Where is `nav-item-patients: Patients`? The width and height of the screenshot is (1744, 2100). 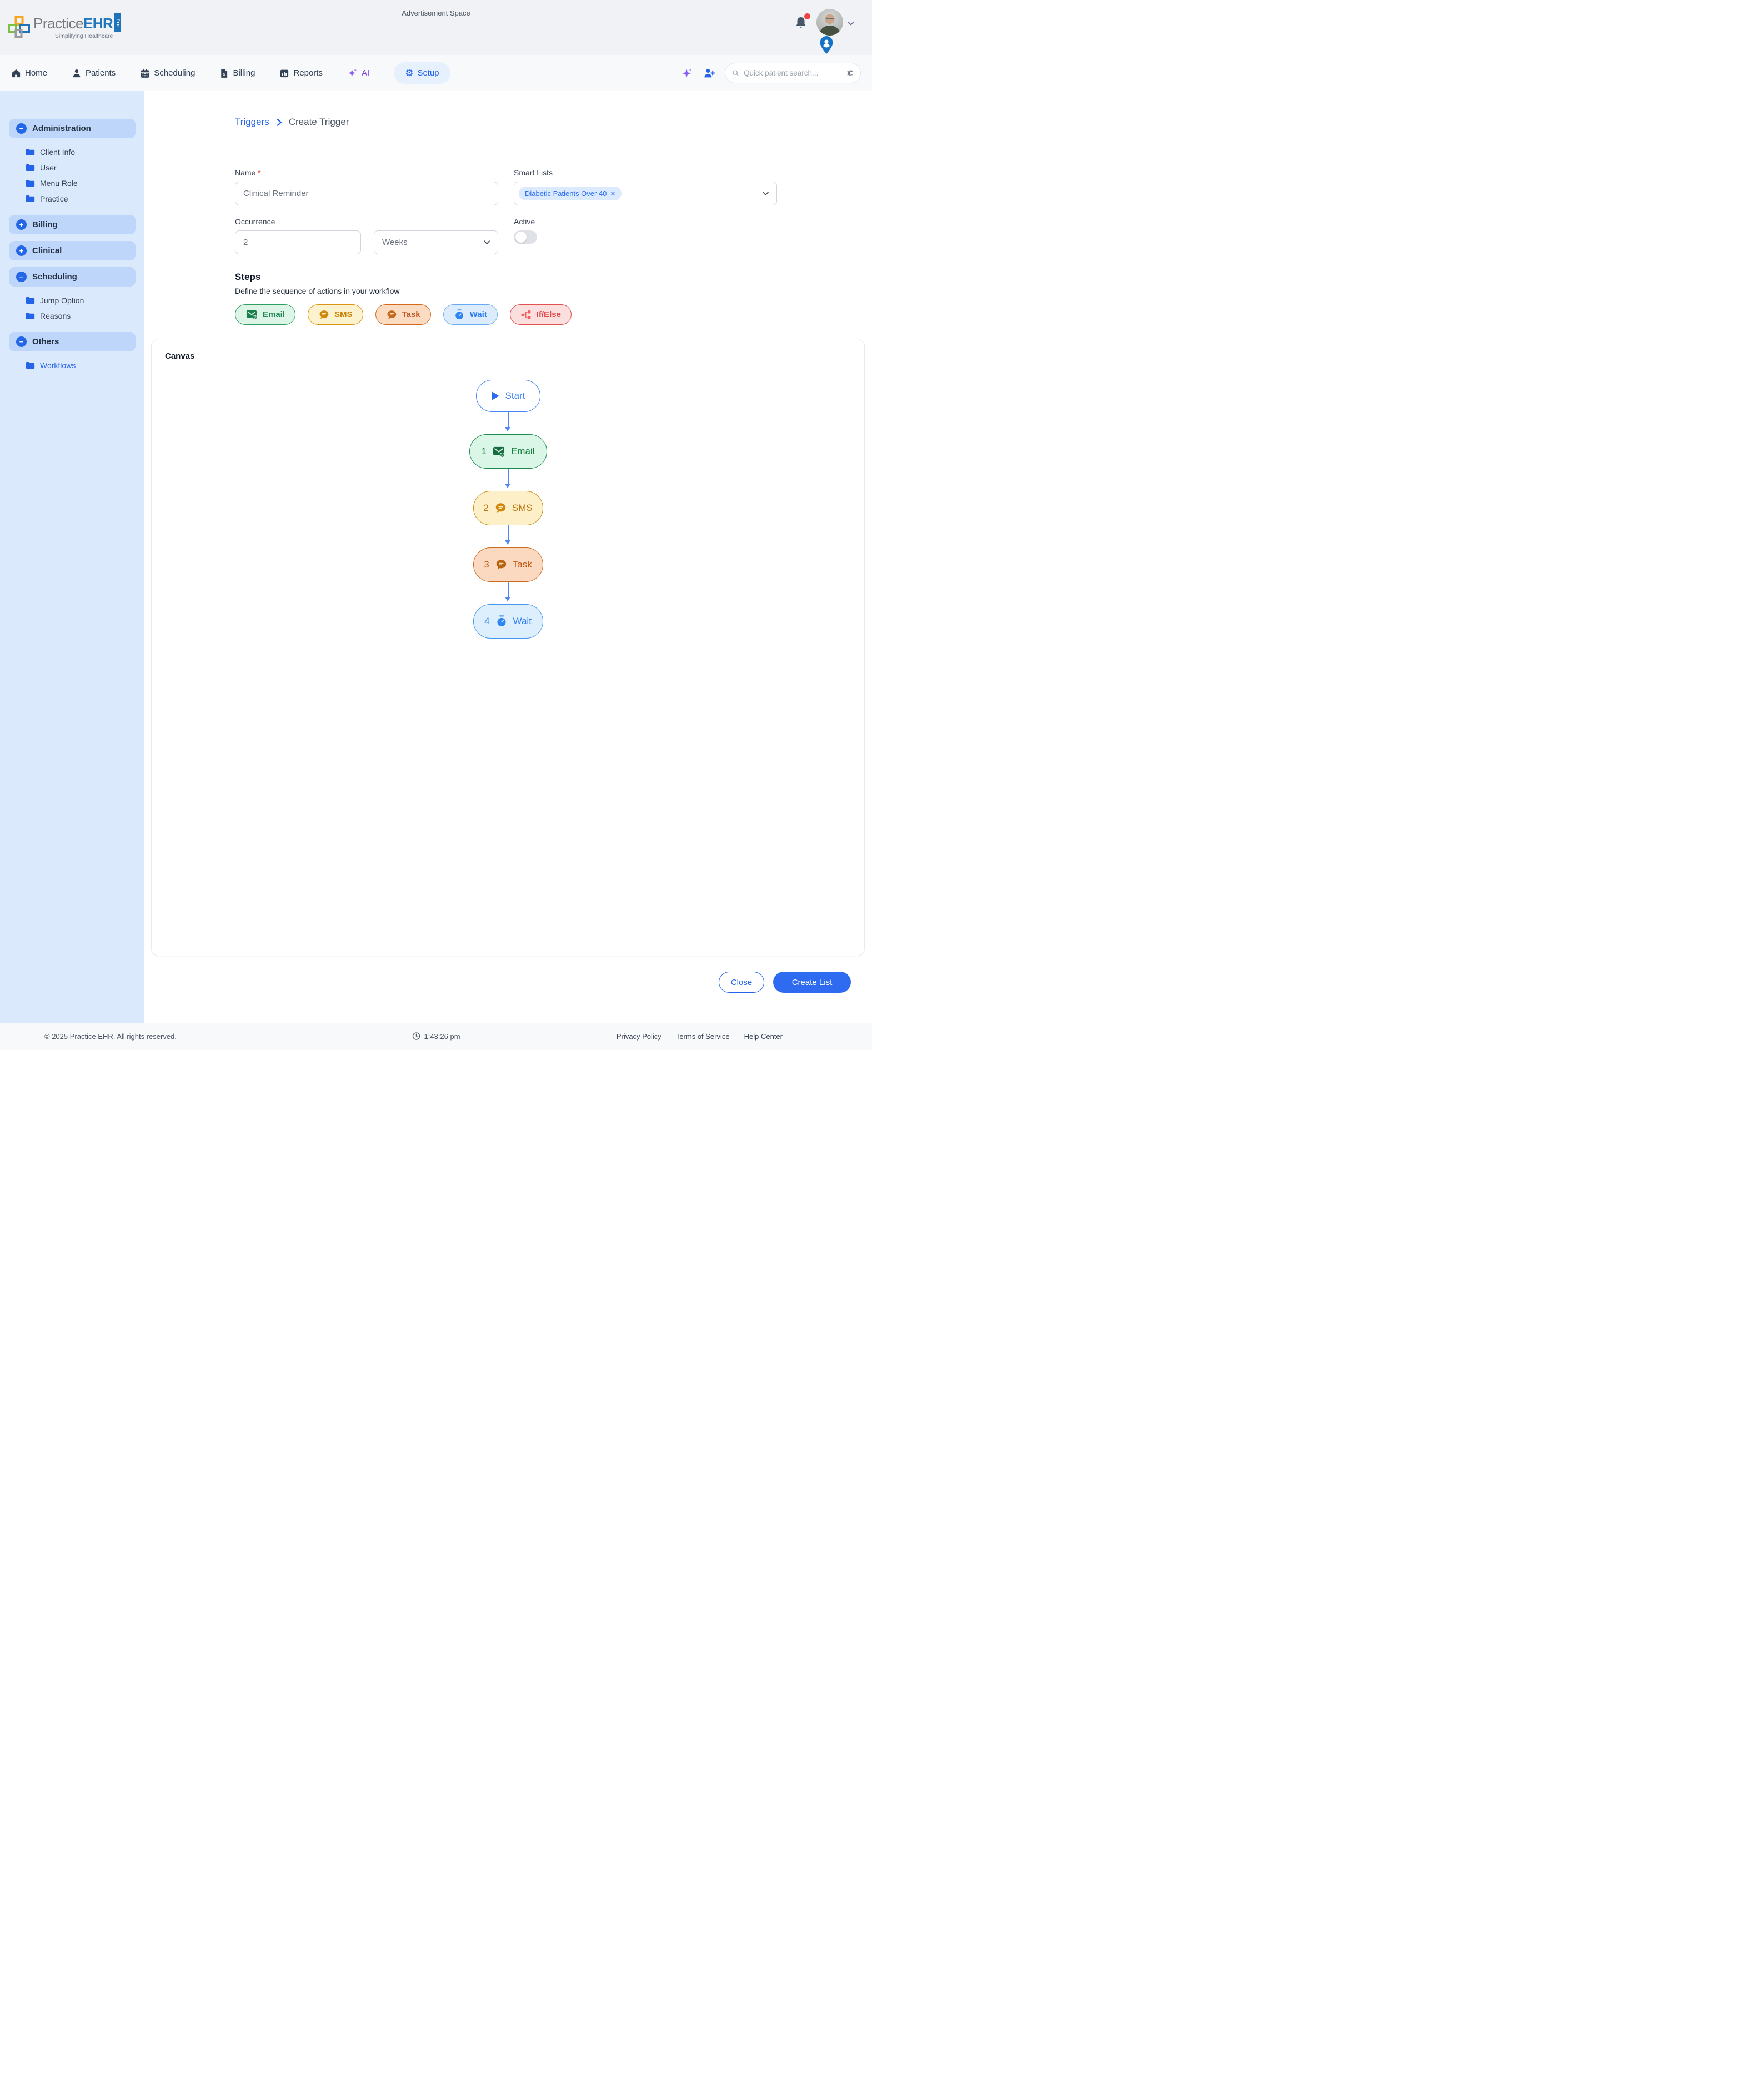
nav-item-patients: Patients is located at coordinates (94, 73).